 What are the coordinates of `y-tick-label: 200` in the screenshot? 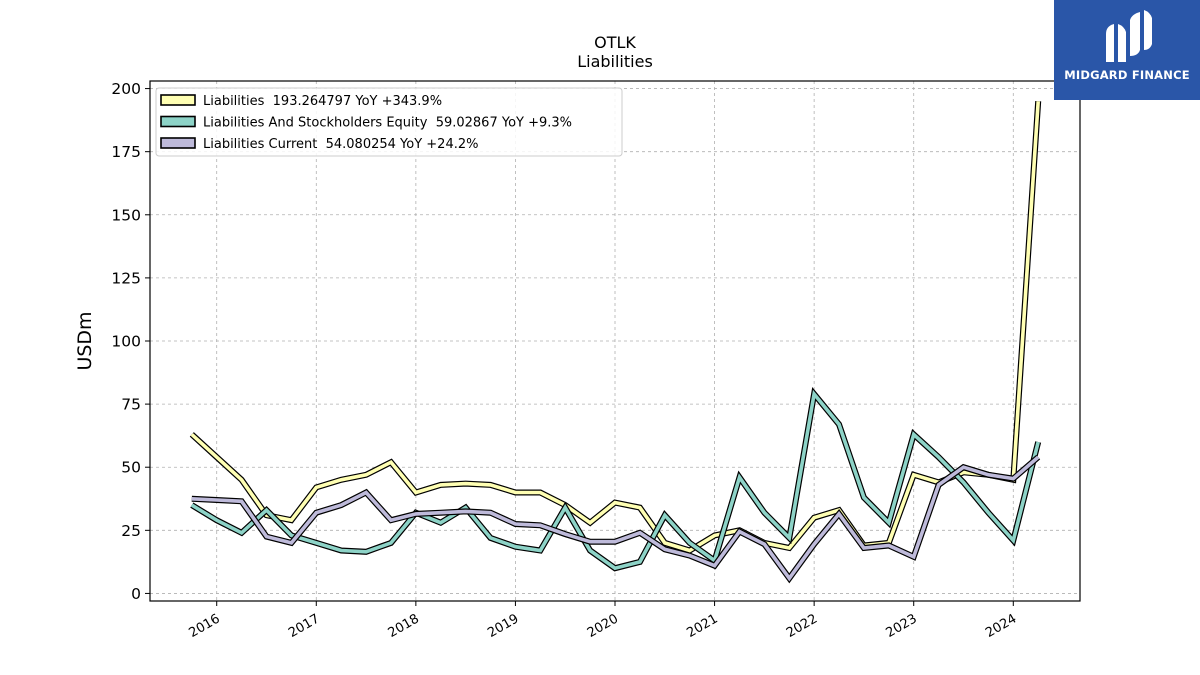 It's located at (126, 89).